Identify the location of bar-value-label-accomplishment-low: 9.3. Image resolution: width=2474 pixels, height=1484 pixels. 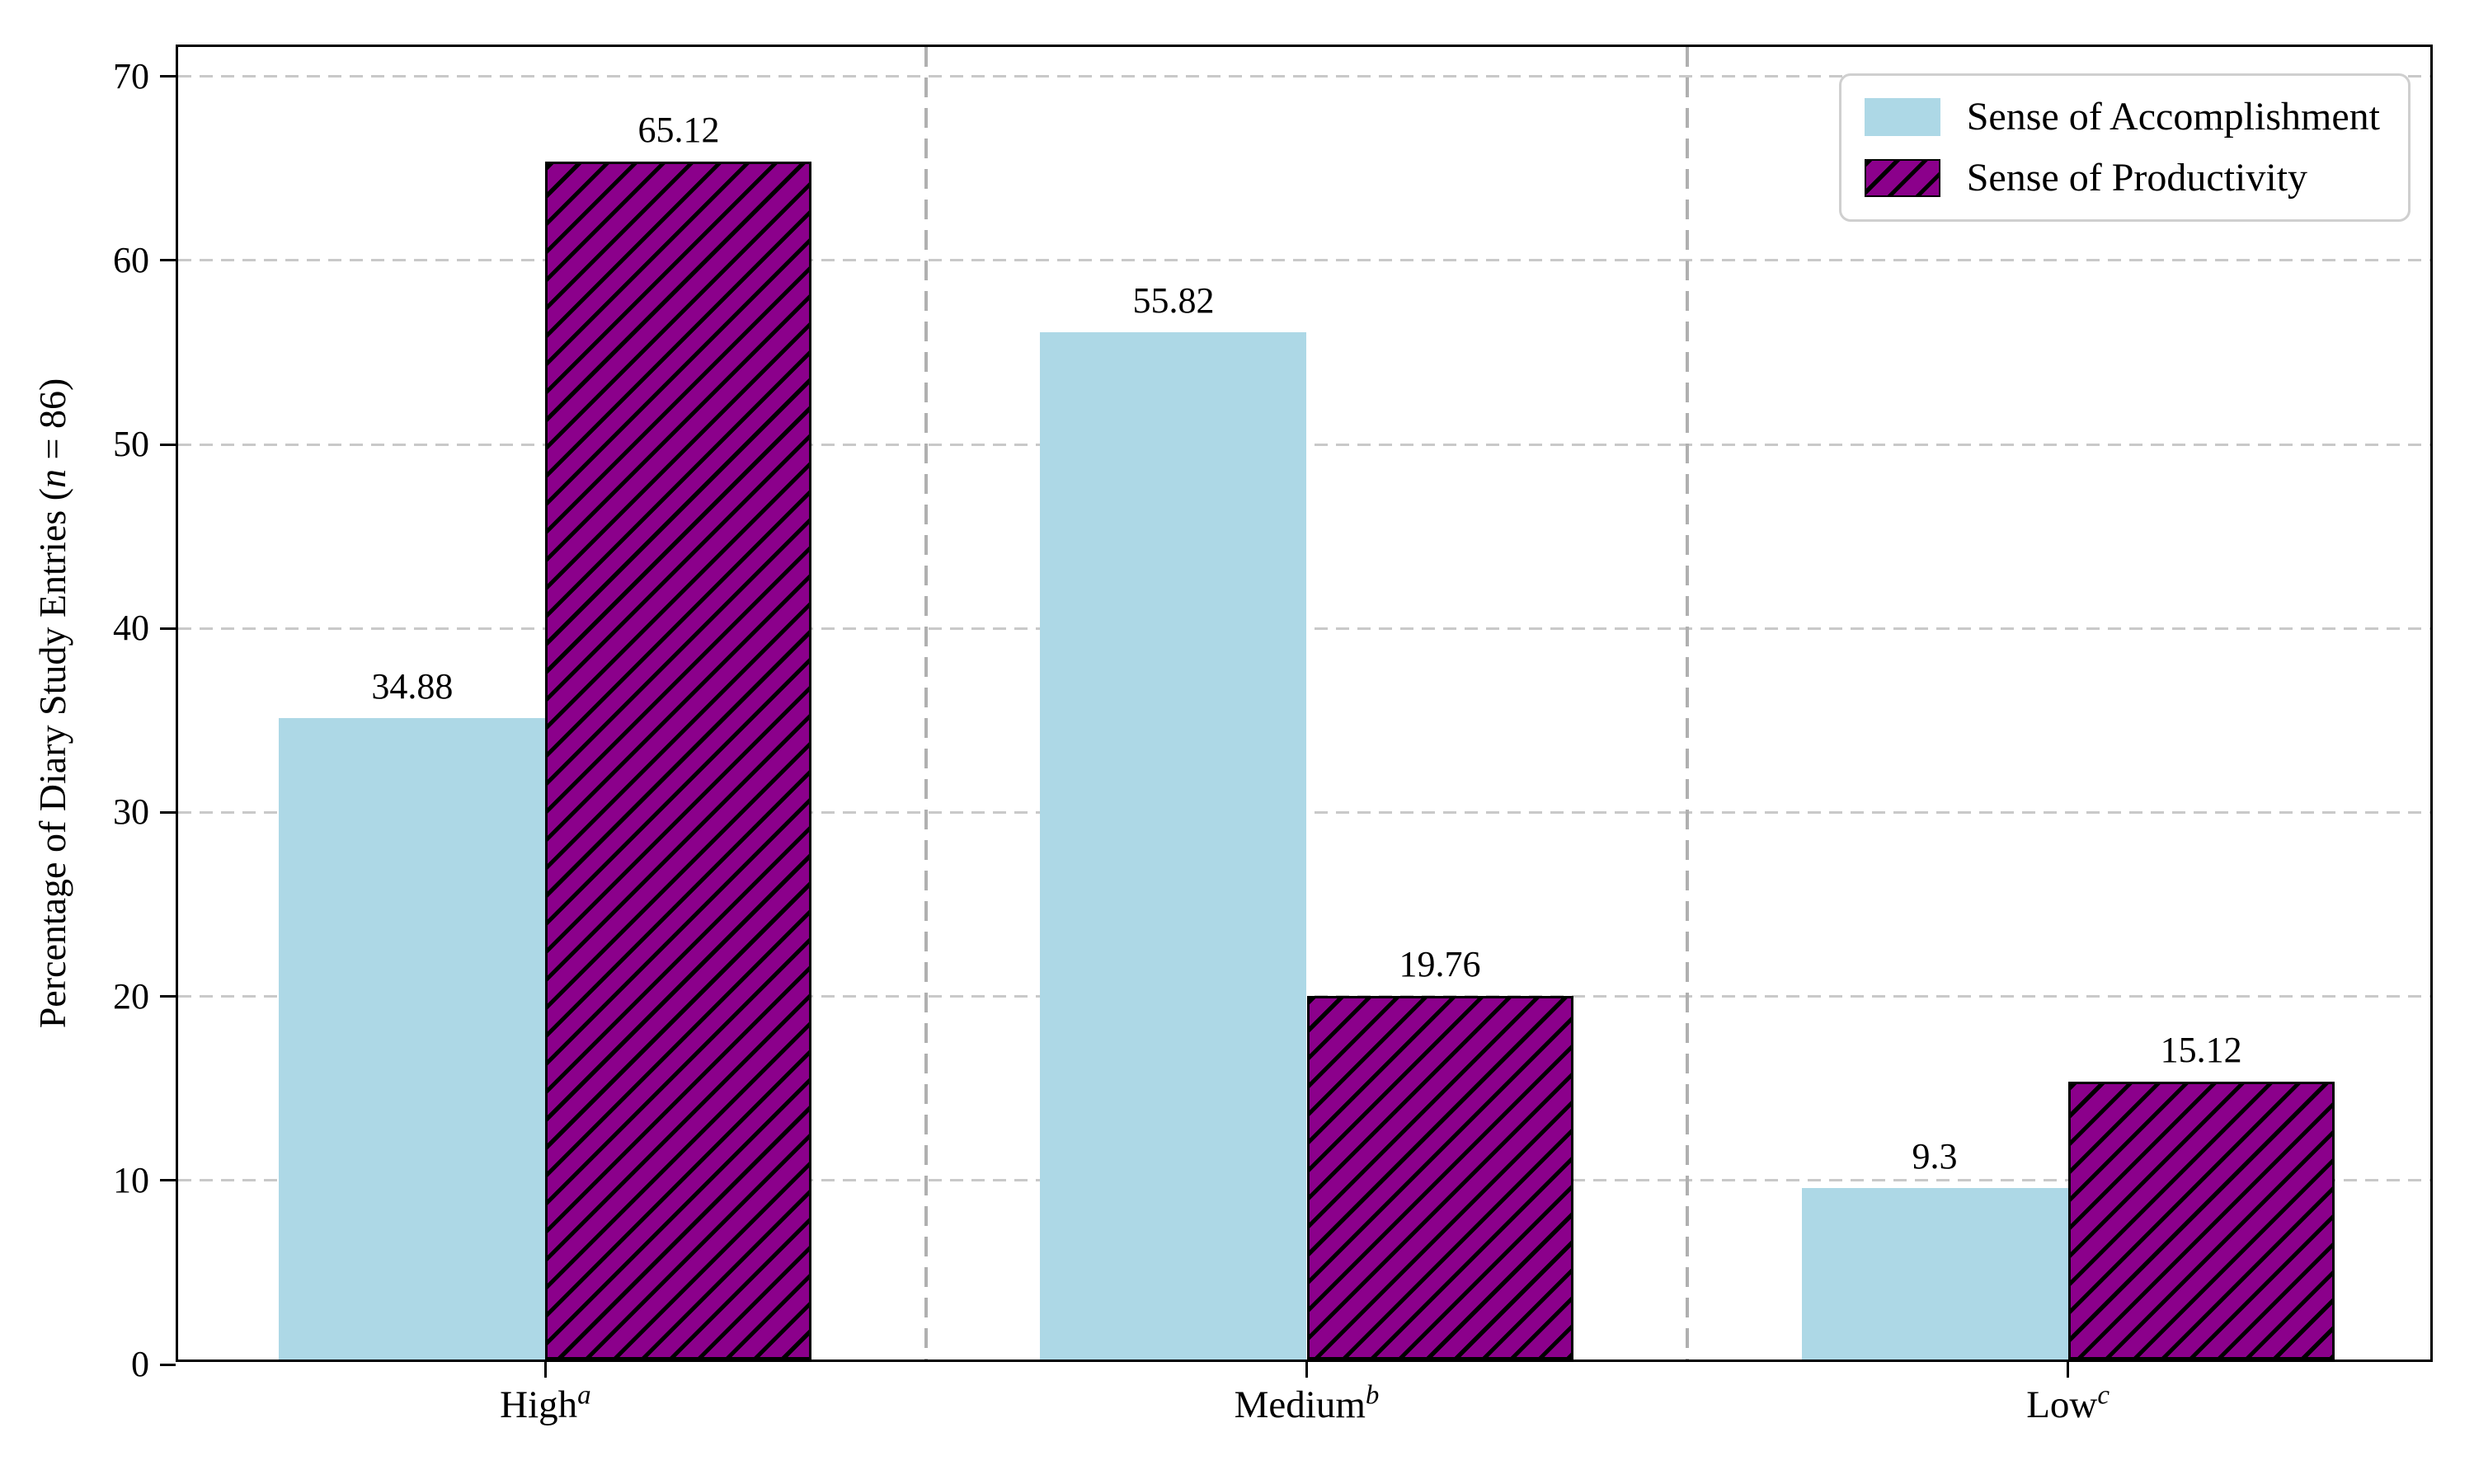
(1935, 1156).